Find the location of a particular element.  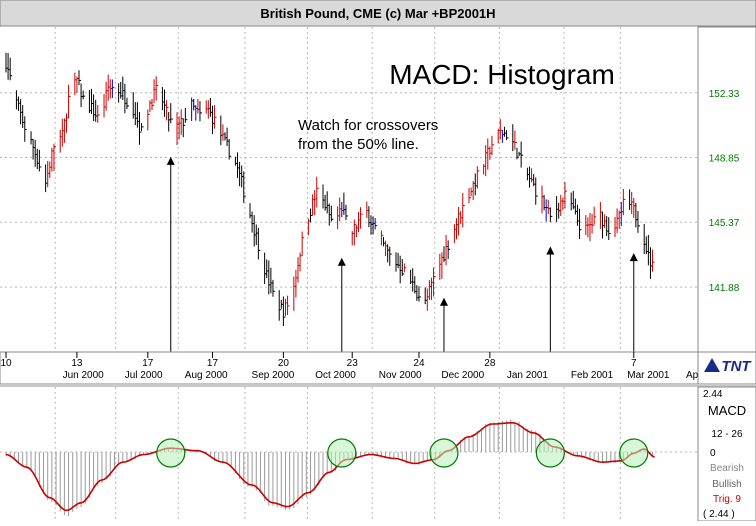

annotation-line-2: from the 50% line. is located at coordinates (358, 144).